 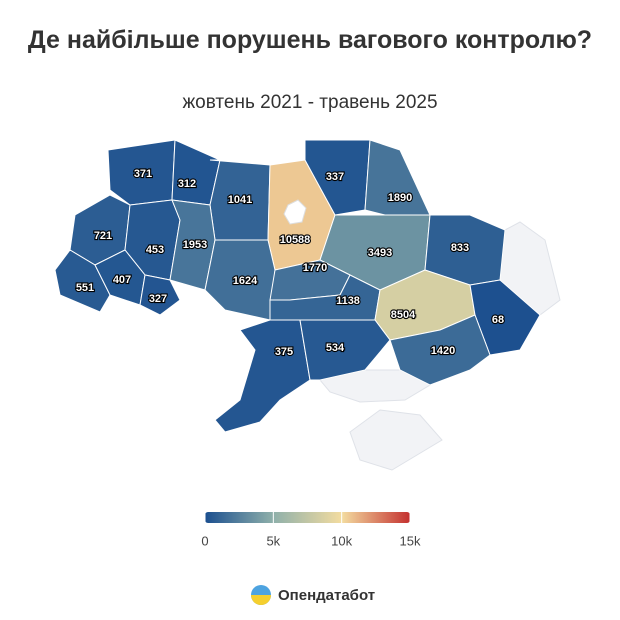 I want to click on region-label: 1890, so click(x=400, y=198).